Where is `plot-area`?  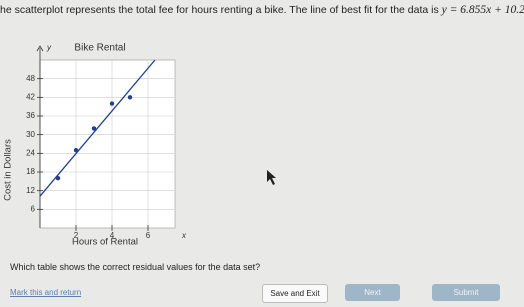
plot-area is located at coordinates (107, 144).